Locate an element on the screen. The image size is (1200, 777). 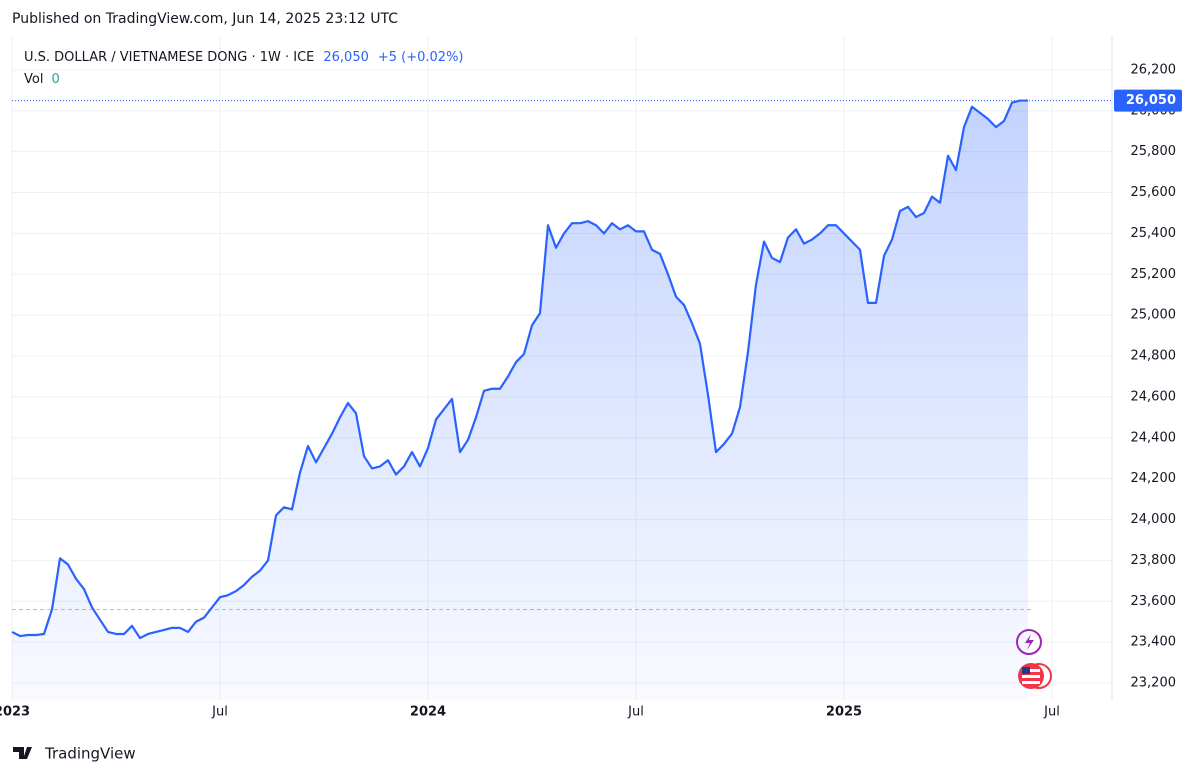
y-tick-label: 24,400 is located at coordinates (1154, 437).